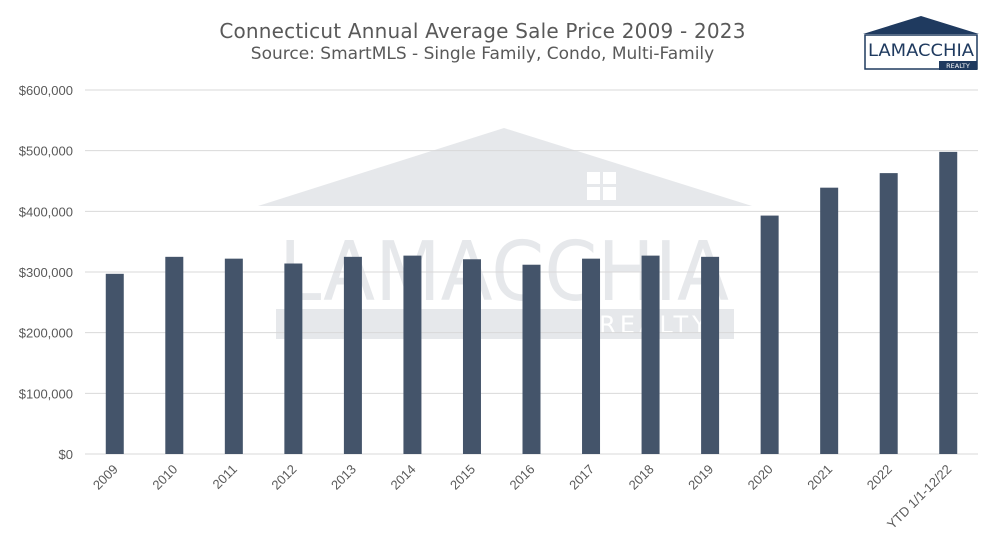 The image size is (1003, 551). What do you see at coordinates (283, 477) in the screenshot?
I see `x-tick-label: 2012` at bounding box center [283, 477].